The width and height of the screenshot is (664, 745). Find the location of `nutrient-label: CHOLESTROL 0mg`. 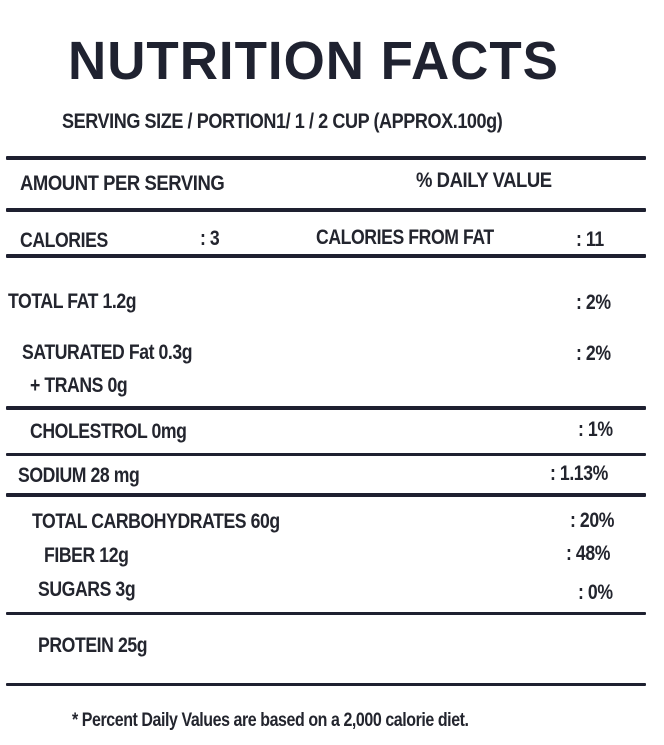

nutrient-label: CHOLESTROL 0mg is located at coordinates (108, 431).